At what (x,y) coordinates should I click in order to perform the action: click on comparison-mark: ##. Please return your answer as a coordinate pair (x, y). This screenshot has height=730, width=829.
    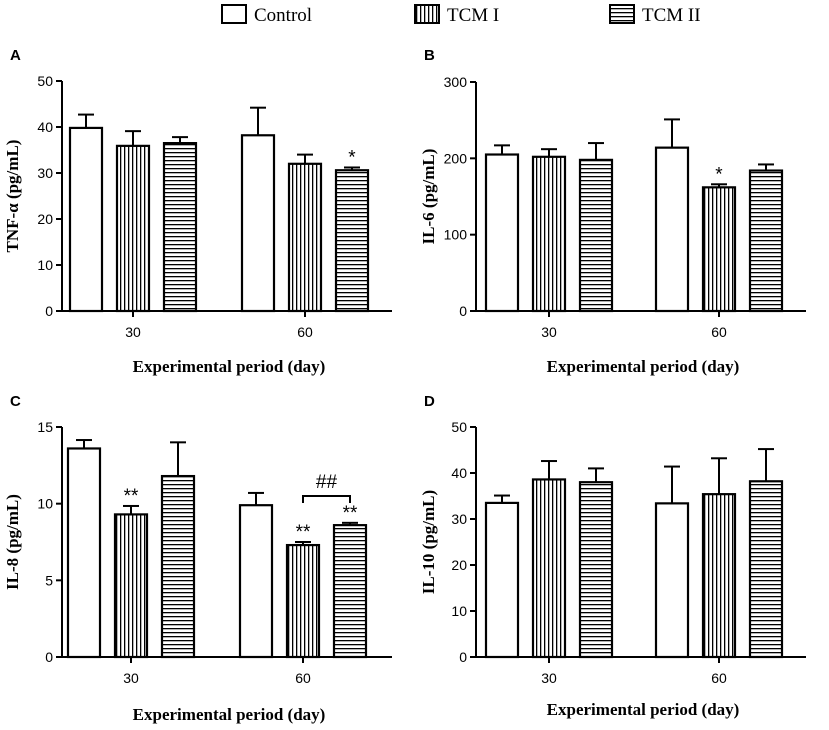
    Looking at the image, I should click on (327, 482).